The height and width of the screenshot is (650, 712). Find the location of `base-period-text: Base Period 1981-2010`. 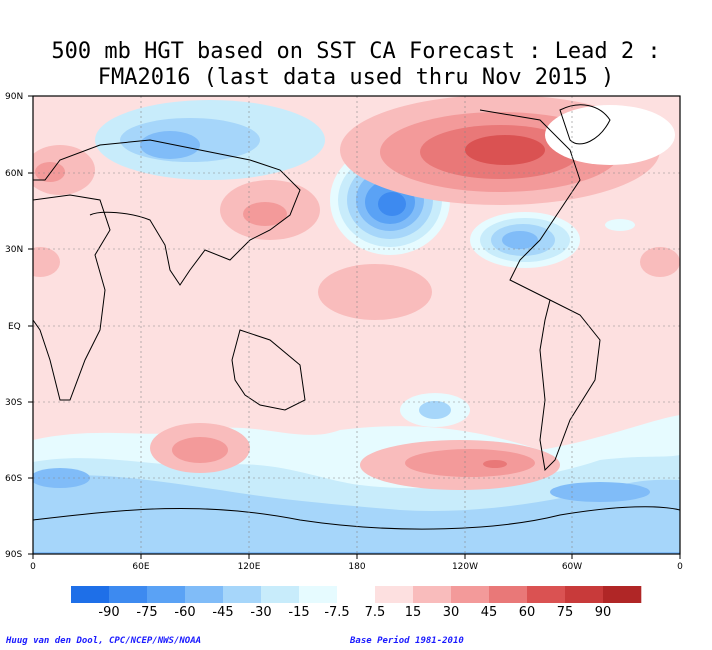

base-period-text: Base Period 1981-2010 is located at coordinates (407, 641).